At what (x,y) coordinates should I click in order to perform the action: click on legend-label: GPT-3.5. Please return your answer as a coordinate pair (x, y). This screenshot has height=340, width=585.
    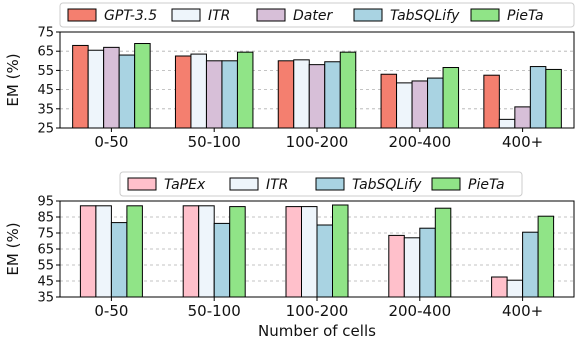
    Looking at the image, I should click on (130, 16).